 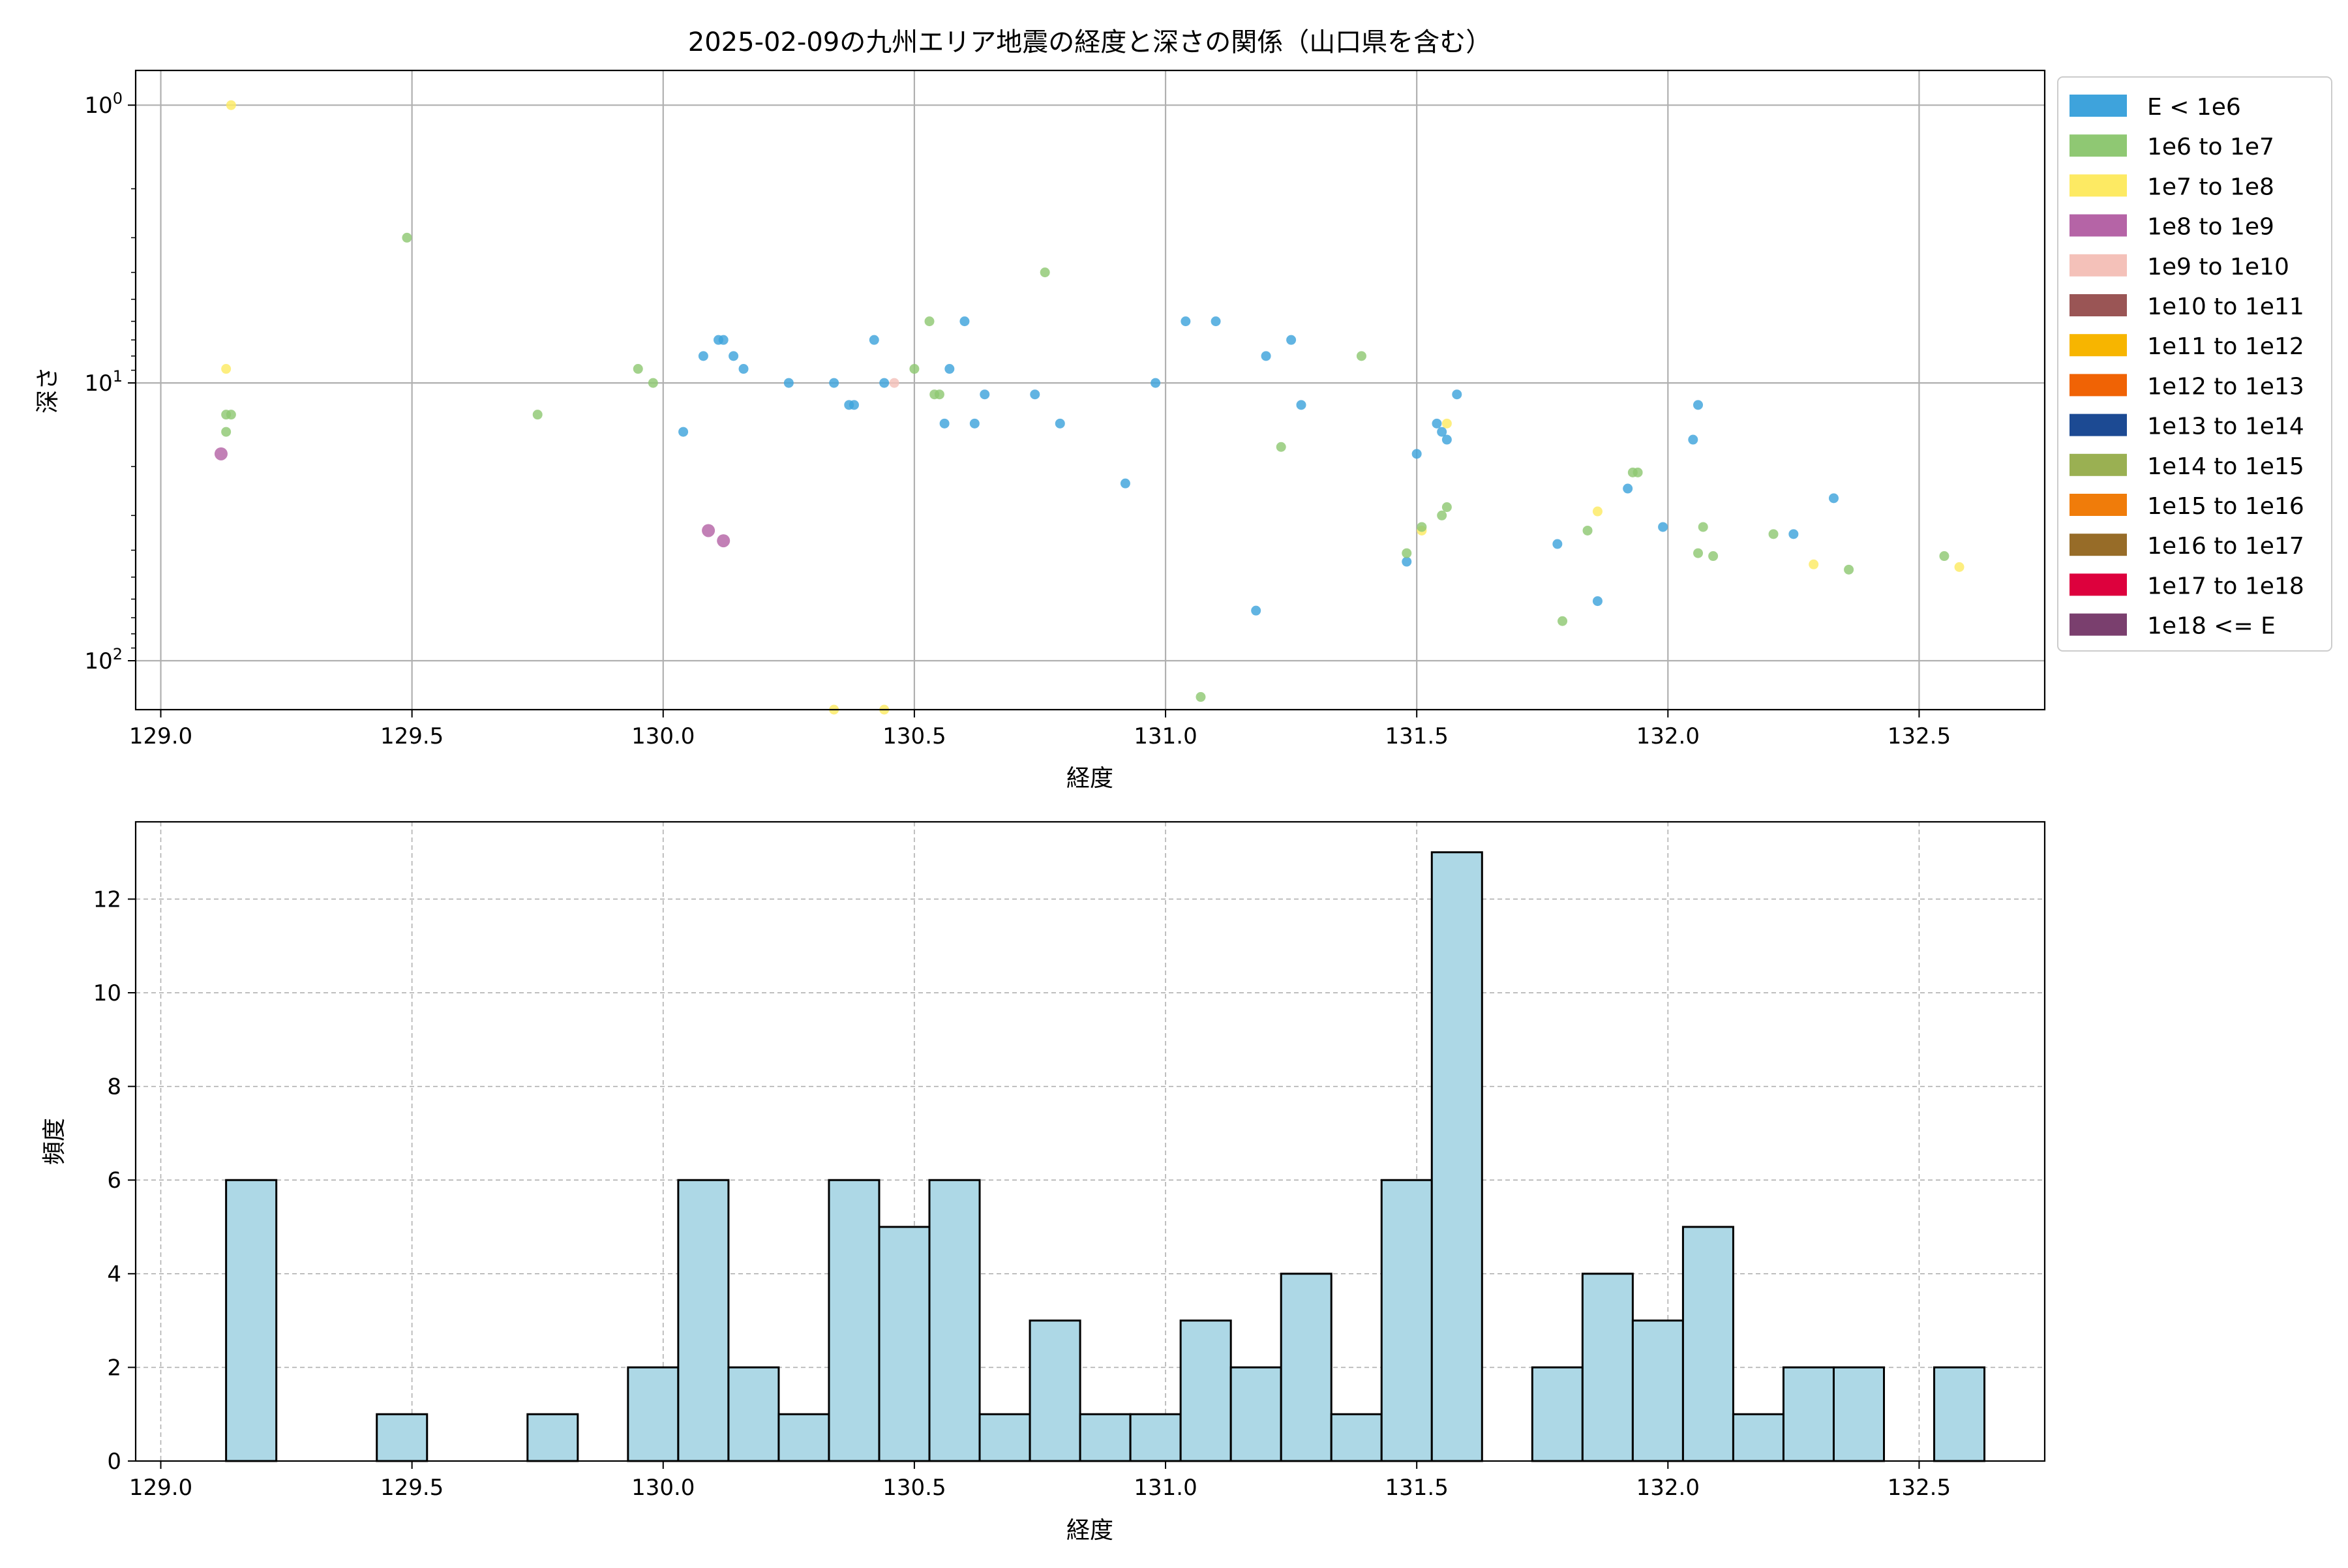 I want to click on legend-label: 1e15 to 1e16, so click(x=2226, y=506).